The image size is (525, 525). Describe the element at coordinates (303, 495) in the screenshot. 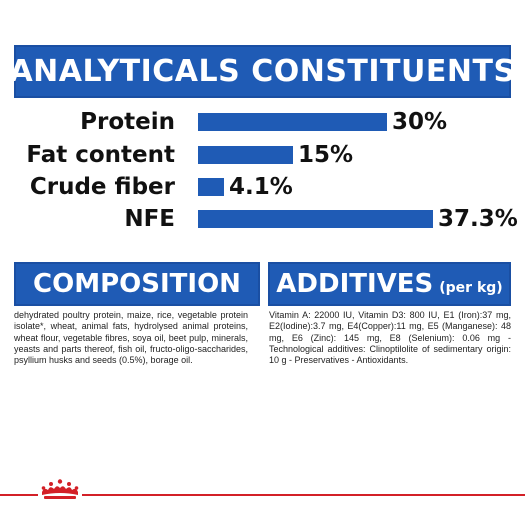

I see `footer-divider-right` at that location.